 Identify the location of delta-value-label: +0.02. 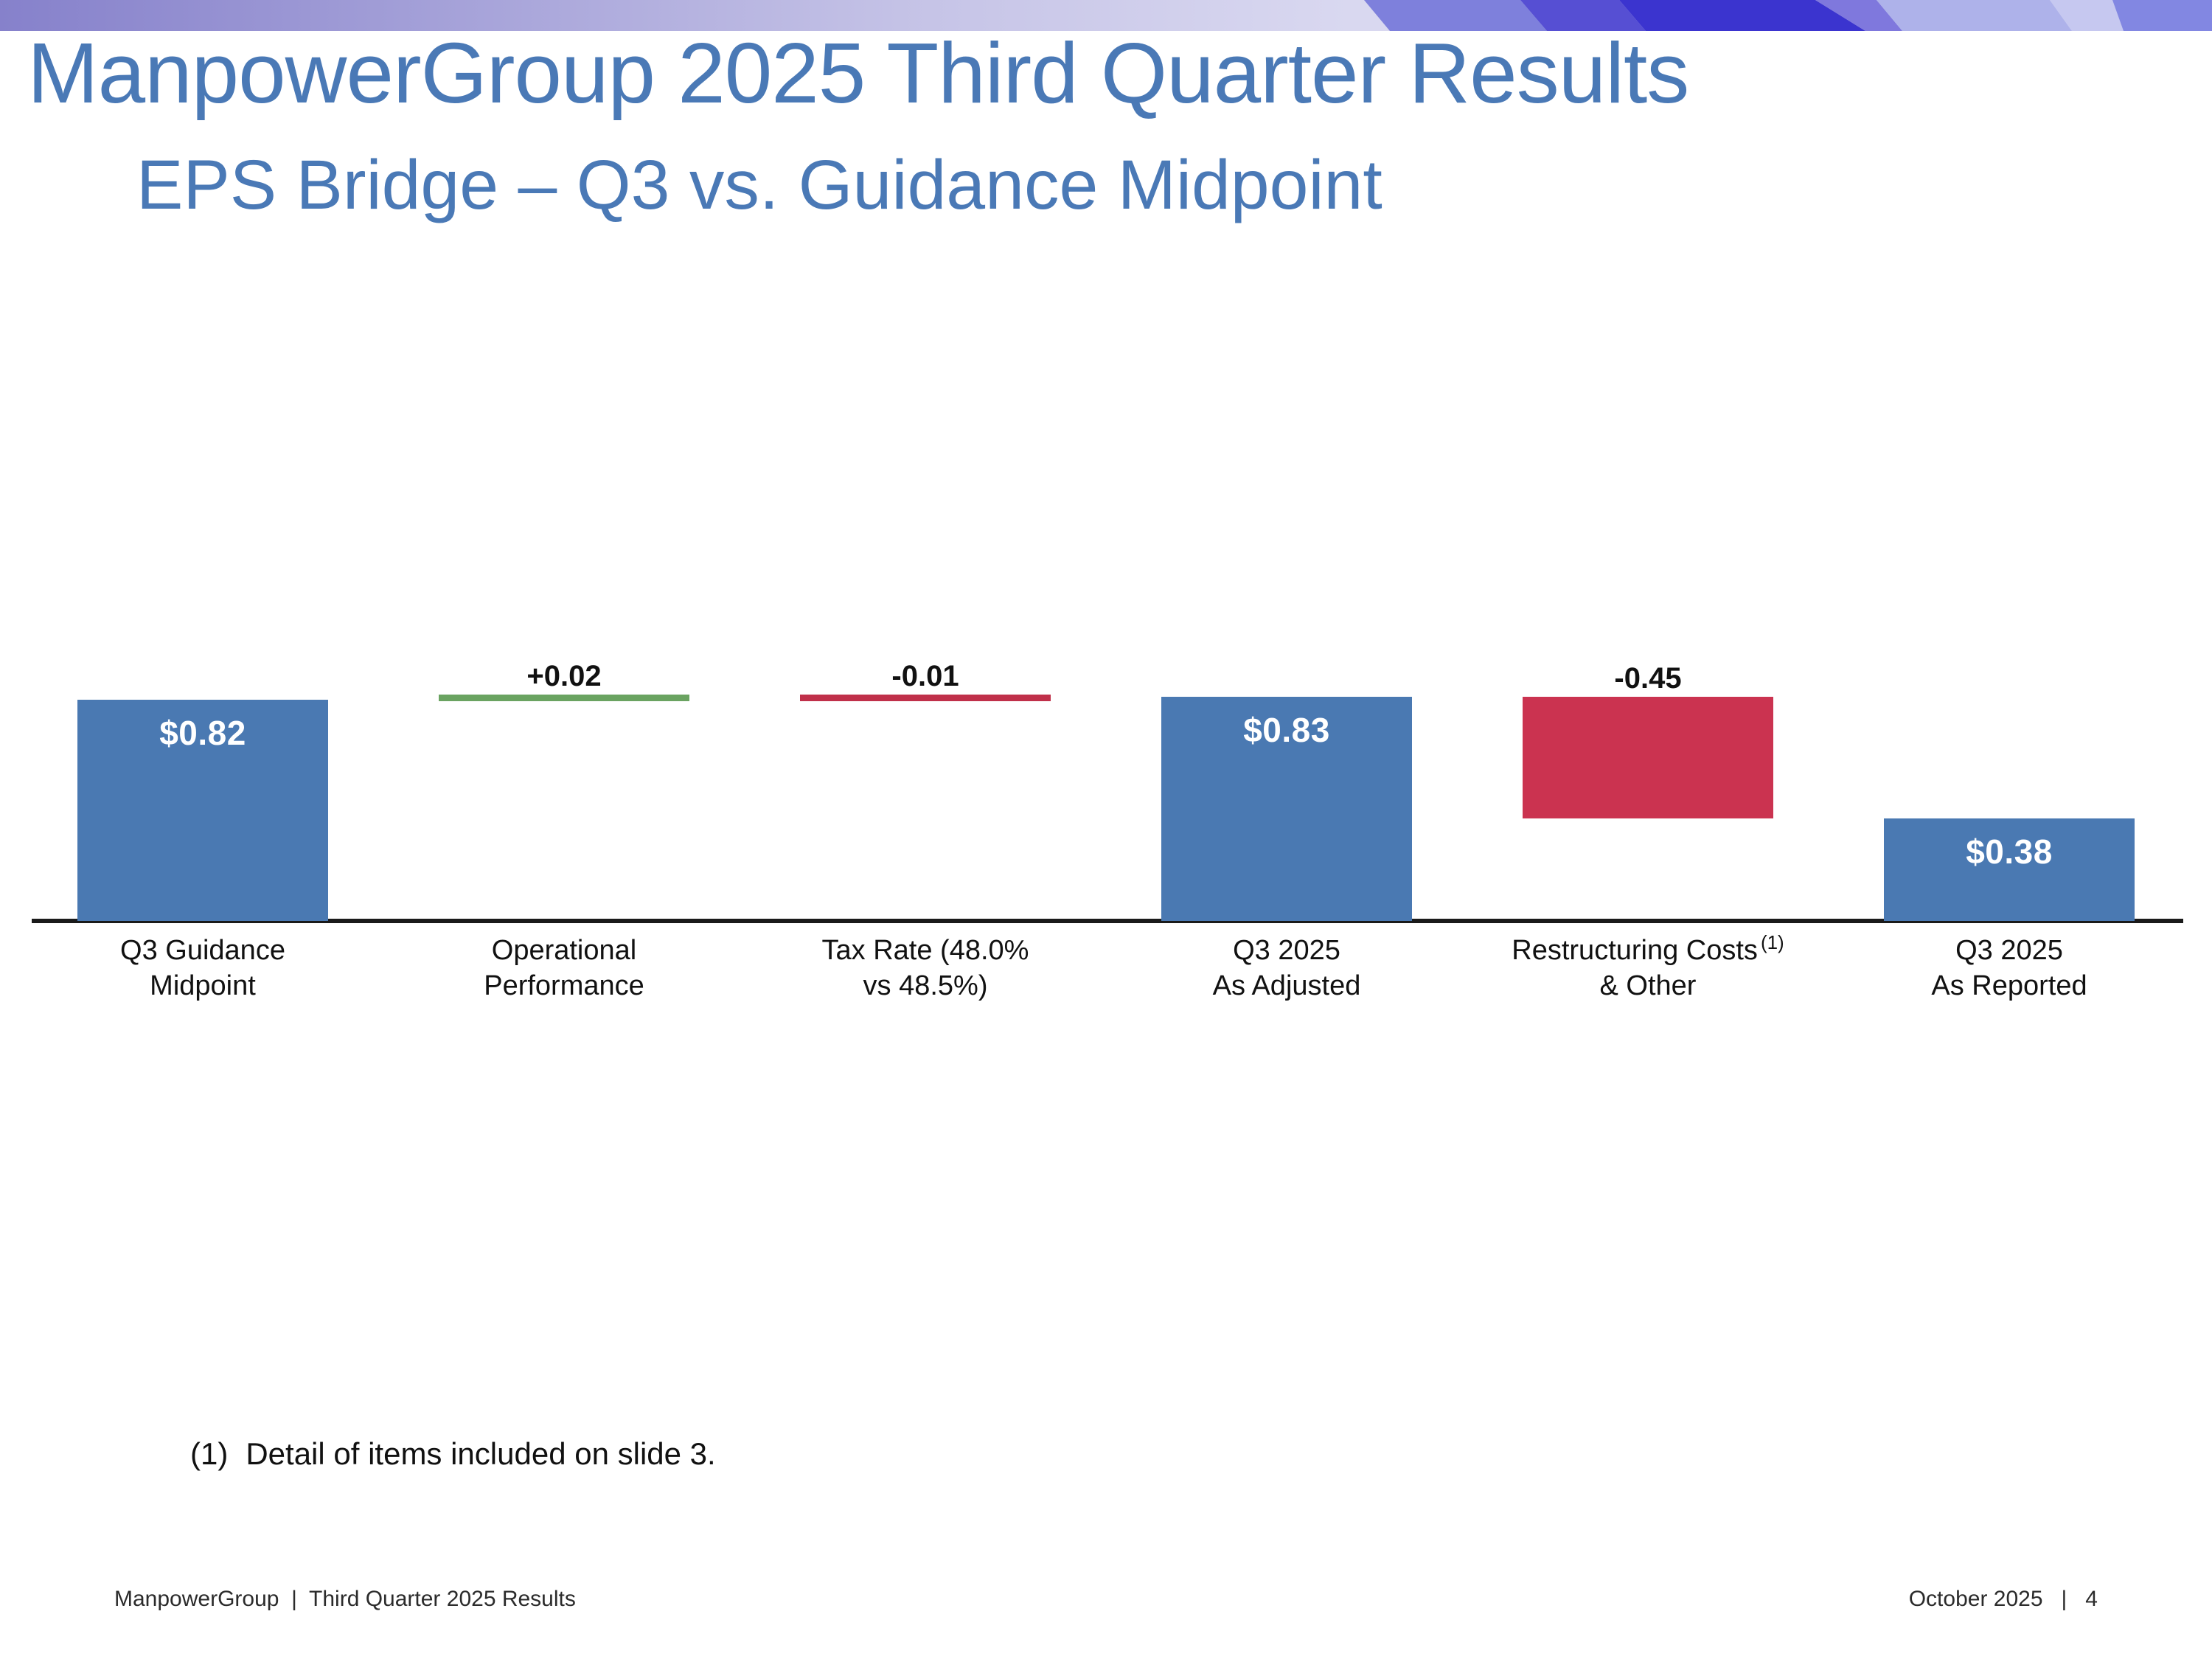
(564, 676).